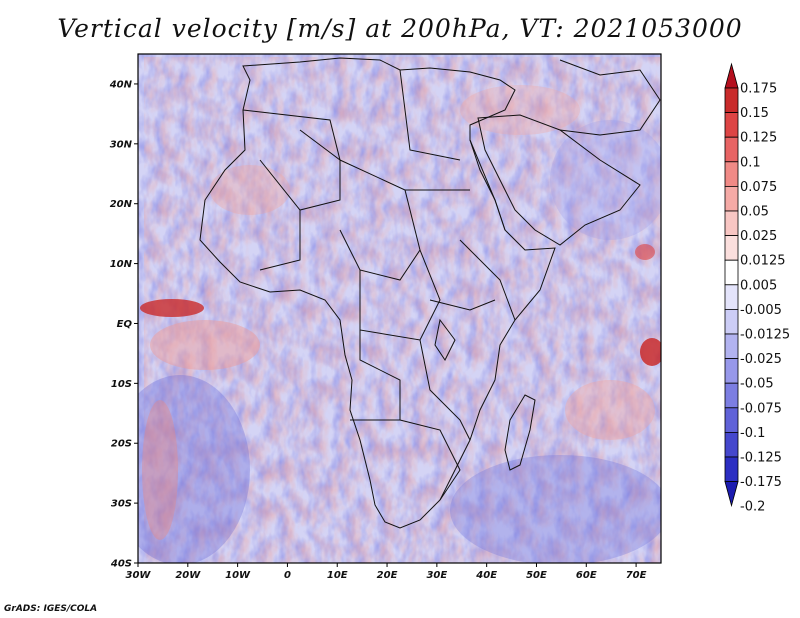 Image resolution: width=800 pixels, height=618 pixels. What do you see at coordinates (436, 575) in the screenshot?
I see `lon-tick-label: 30E` at bounding box center [436, 575].